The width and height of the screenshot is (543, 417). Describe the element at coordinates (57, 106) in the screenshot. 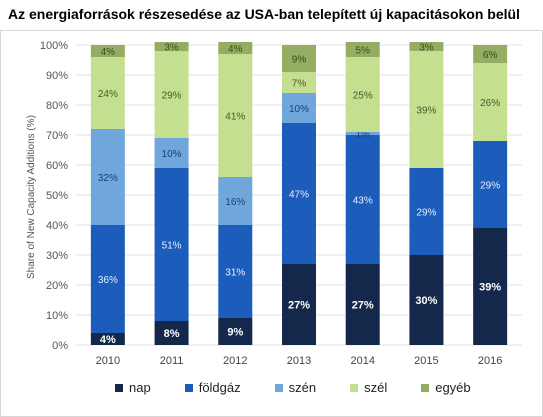

I see `y-tick-label: 80%` at that location.